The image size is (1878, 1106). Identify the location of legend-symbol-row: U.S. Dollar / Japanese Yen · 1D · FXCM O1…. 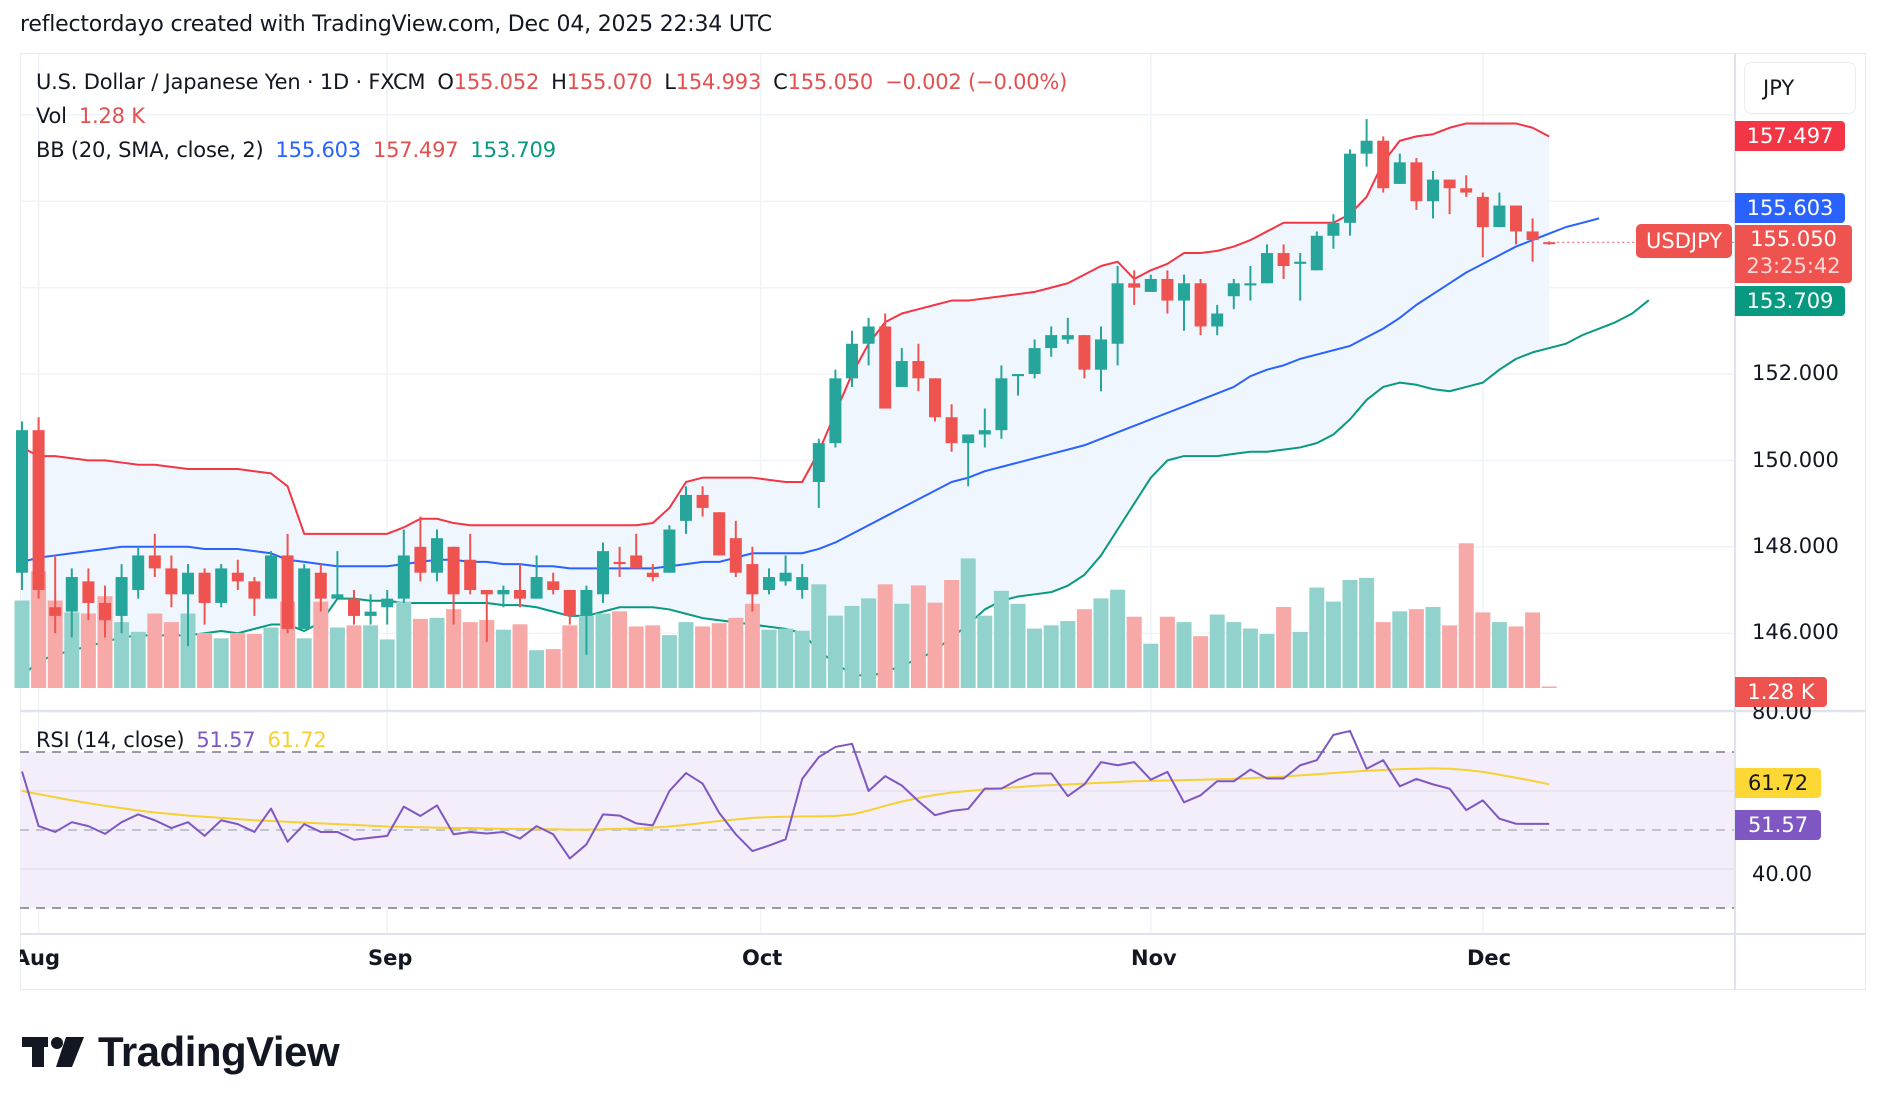
(551, 82).